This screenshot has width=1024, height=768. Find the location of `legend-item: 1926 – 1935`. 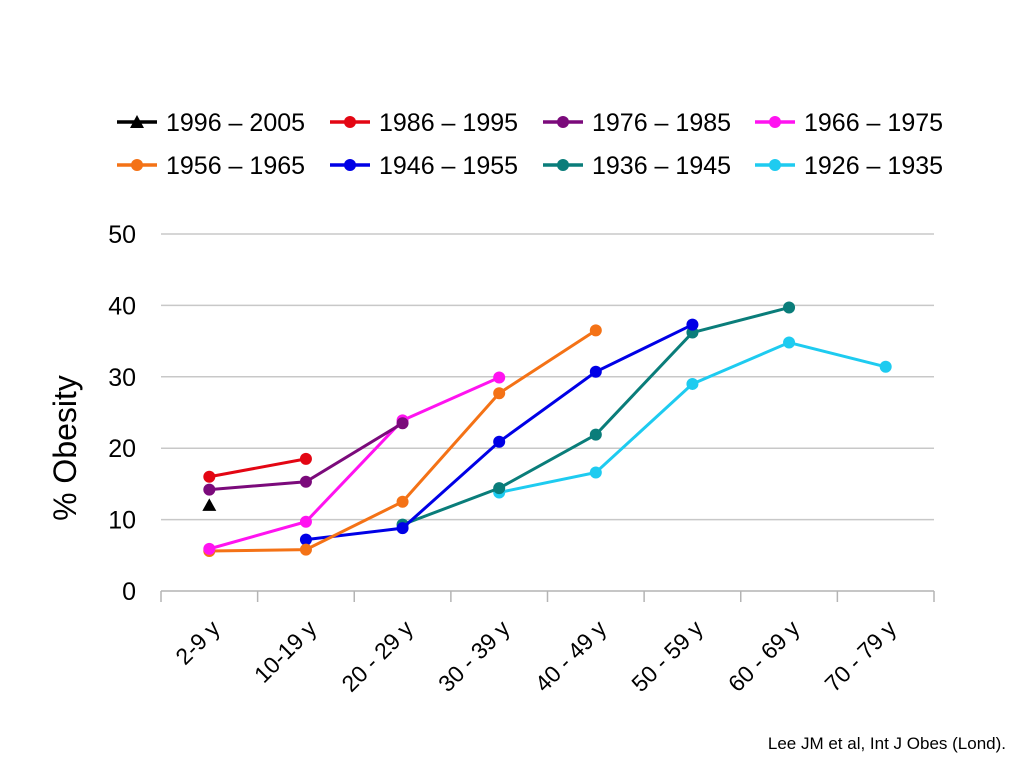

legend-item: 1926 – 1935 is located at coordinates (849, 166).